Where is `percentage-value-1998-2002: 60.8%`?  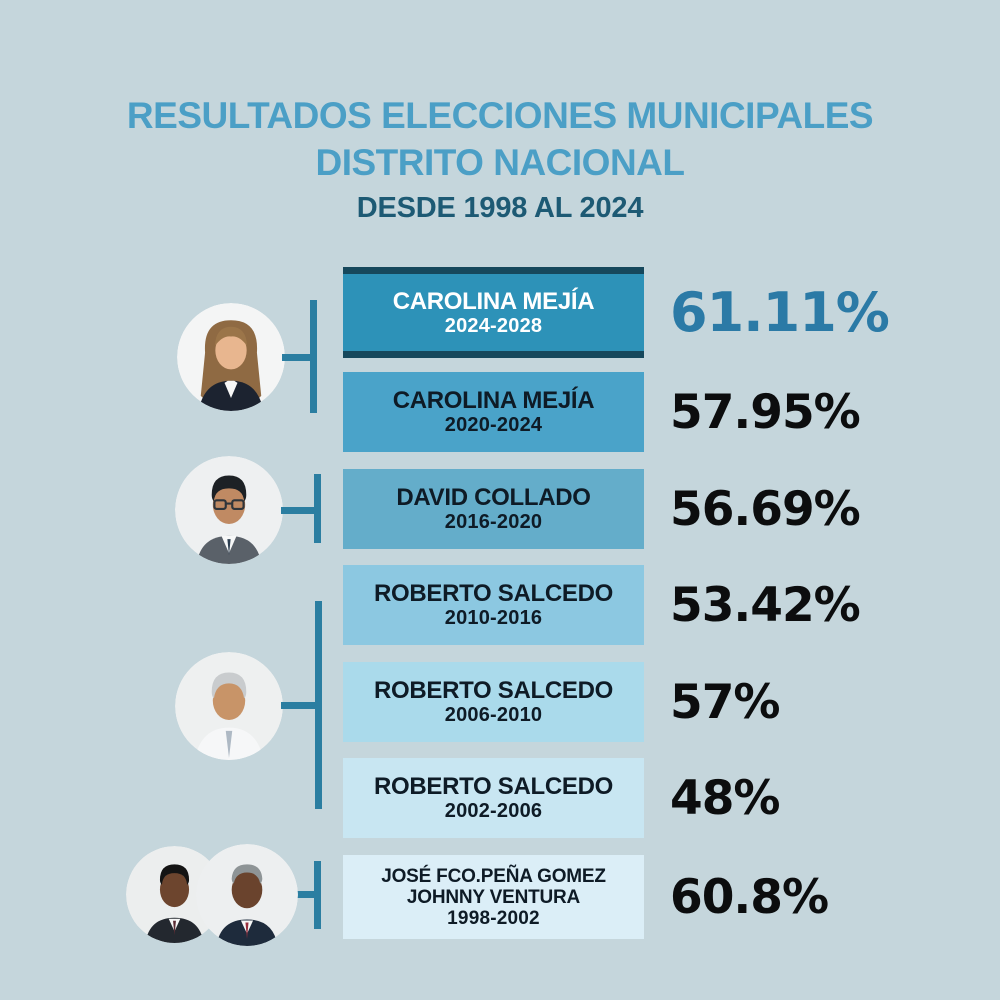 percentage-value-1998-2002: 60.8% is located at coordinates (749, 897).